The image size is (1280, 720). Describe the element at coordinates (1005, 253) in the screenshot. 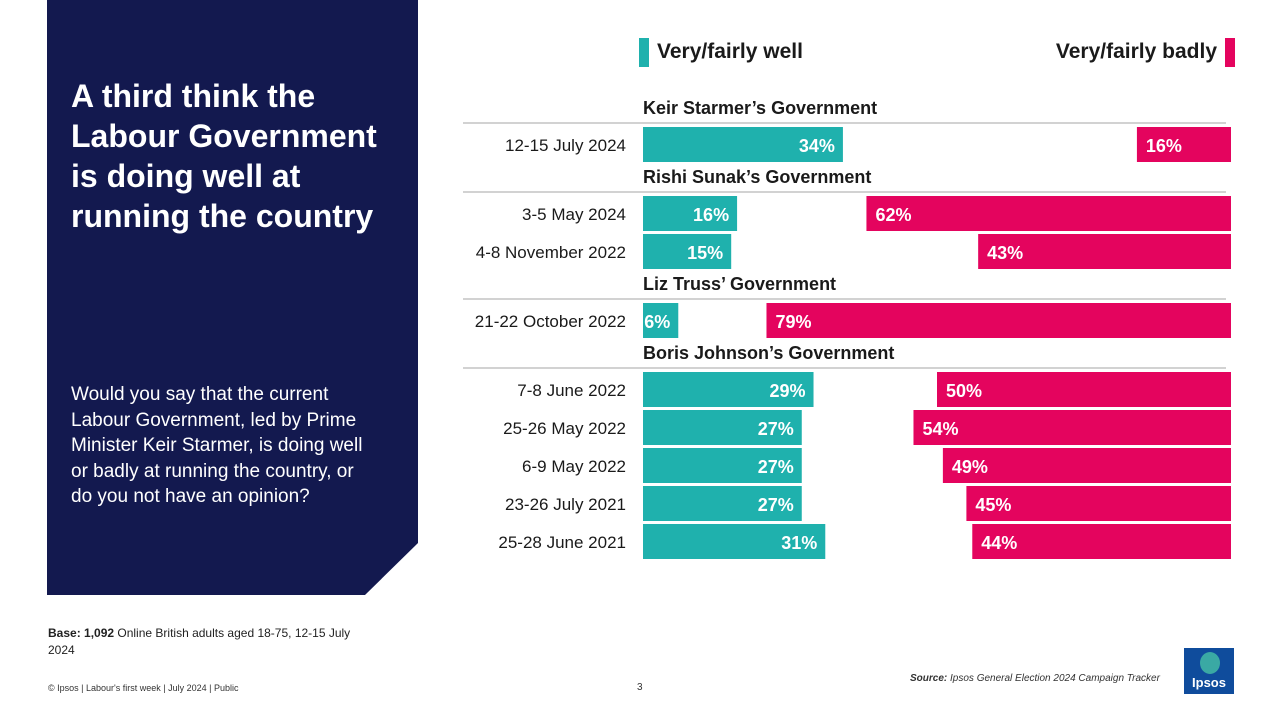

I see `bar-badly-value: 43%` at that location.